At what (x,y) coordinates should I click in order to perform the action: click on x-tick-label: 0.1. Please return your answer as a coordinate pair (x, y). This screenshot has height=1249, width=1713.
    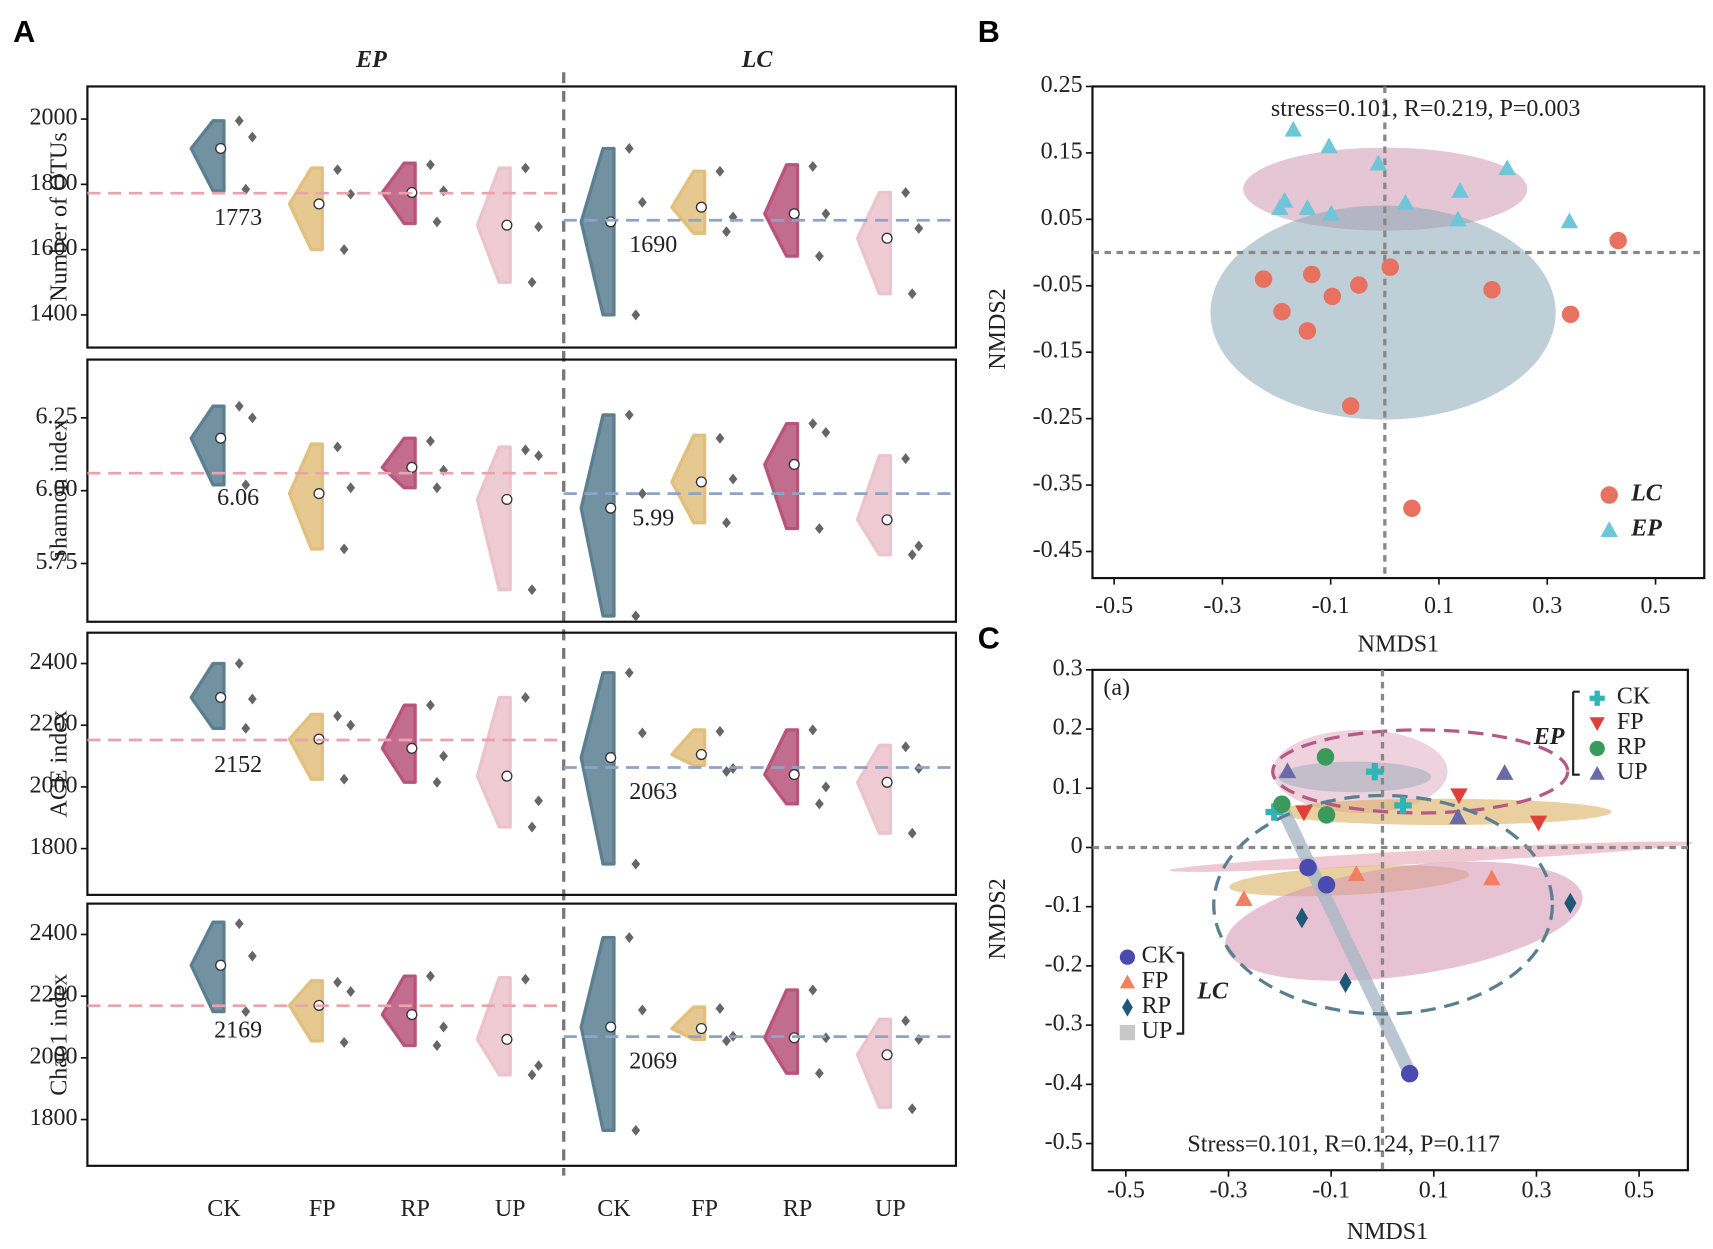
    Looking at the image, I should click on (1434, 1191).